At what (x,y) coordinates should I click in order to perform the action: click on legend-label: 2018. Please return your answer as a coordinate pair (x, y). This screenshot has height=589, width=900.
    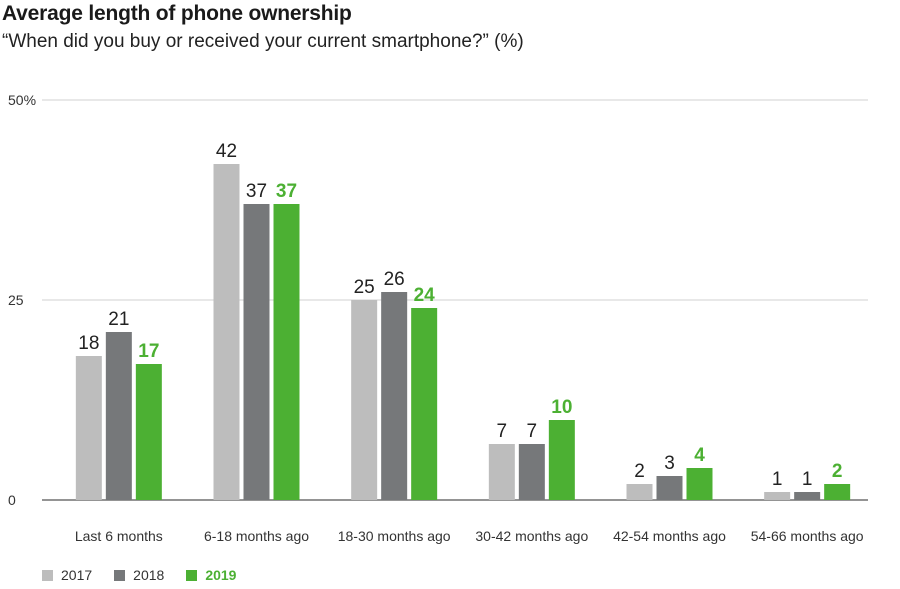
    Looking at the image, I should click on (149, 575).